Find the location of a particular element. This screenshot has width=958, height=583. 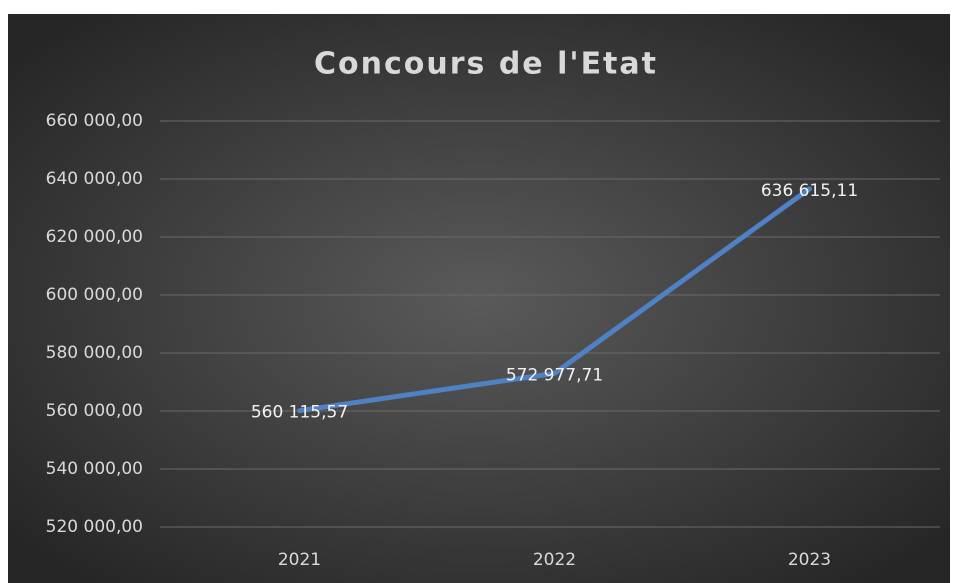

y-tick-label: 560 000,00 is located at coordinates (94, 411).